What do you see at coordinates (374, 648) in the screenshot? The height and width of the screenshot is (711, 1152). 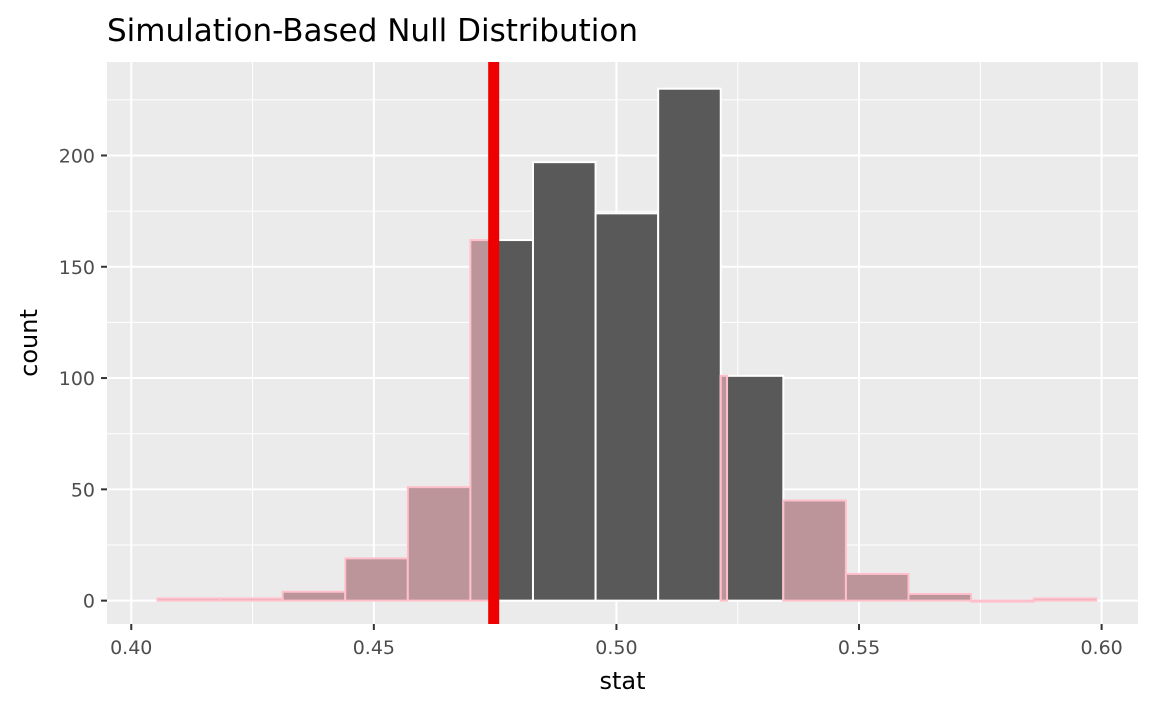 I see `x-tick-label: 0.45` at bounding box center [374, 648].